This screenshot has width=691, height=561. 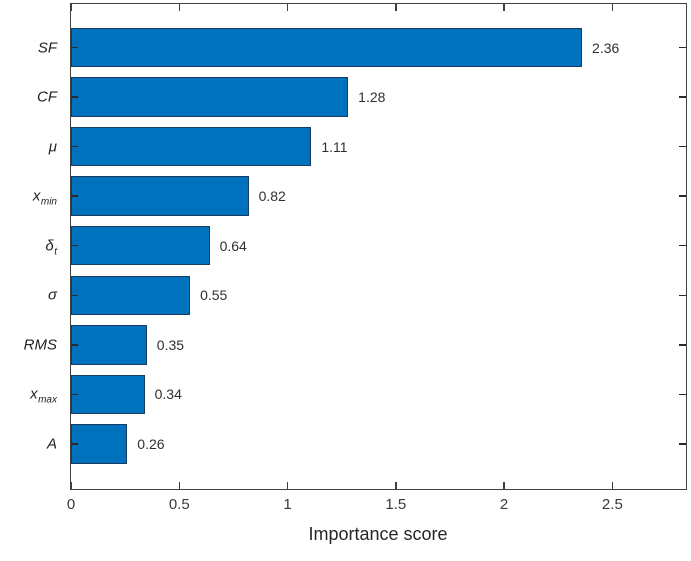 What do you see at coordinates (40, 345) in the screenshot?
I see `y-category-label-text: RMS` at bounding box center [40, 345].